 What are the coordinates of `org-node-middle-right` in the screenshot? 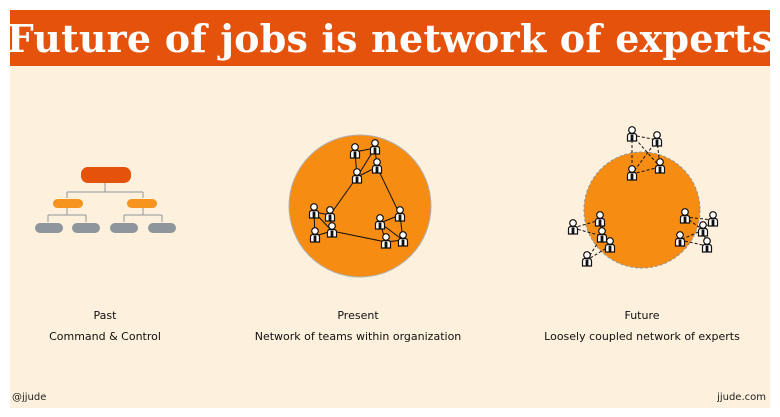 It's located at (142, 203).